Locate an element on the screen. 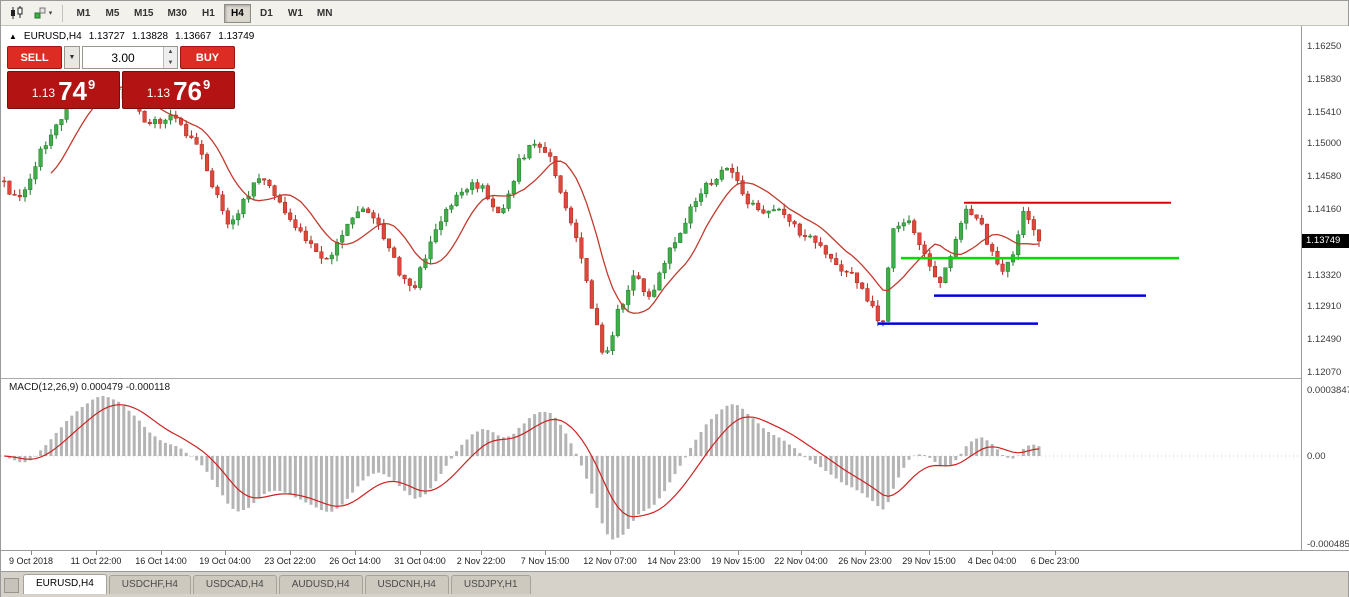 The height and width of the screenshot is (597, 1349). volume-decrease-button: ▼ is located at coordinates (170, 62).